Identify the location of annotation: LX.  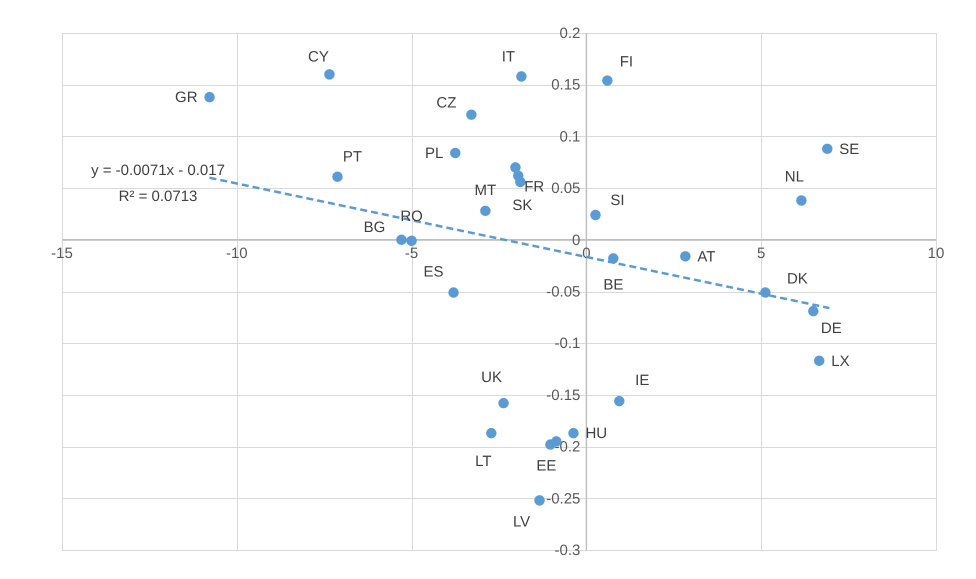
(840, 361).